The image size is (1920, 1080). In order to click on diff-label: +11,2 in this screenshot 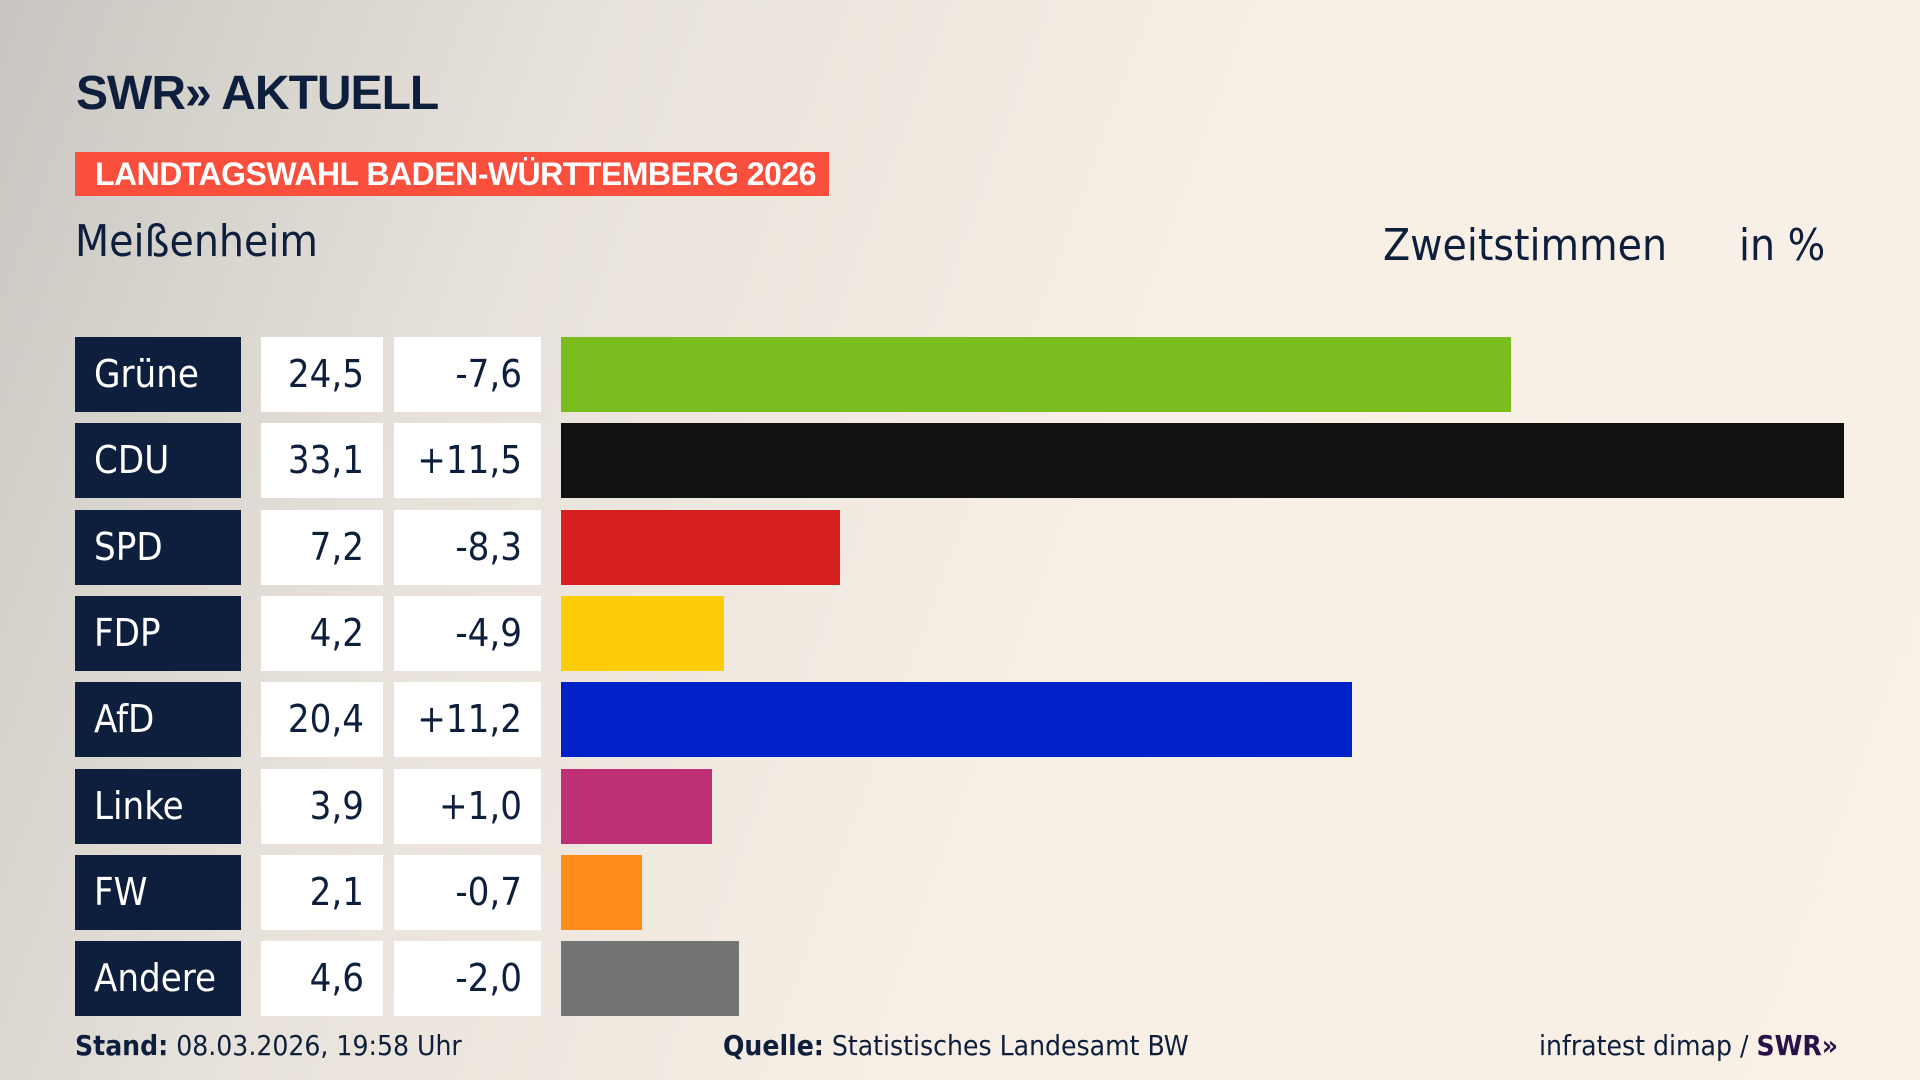, I will do `click(467, 720)`.